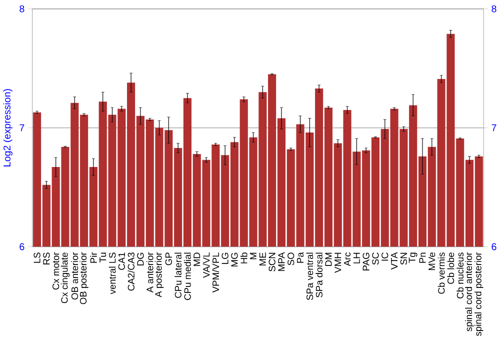 The image size is (500, 344). I want to click on x-tick-label: A anterior, so click(150, 272).